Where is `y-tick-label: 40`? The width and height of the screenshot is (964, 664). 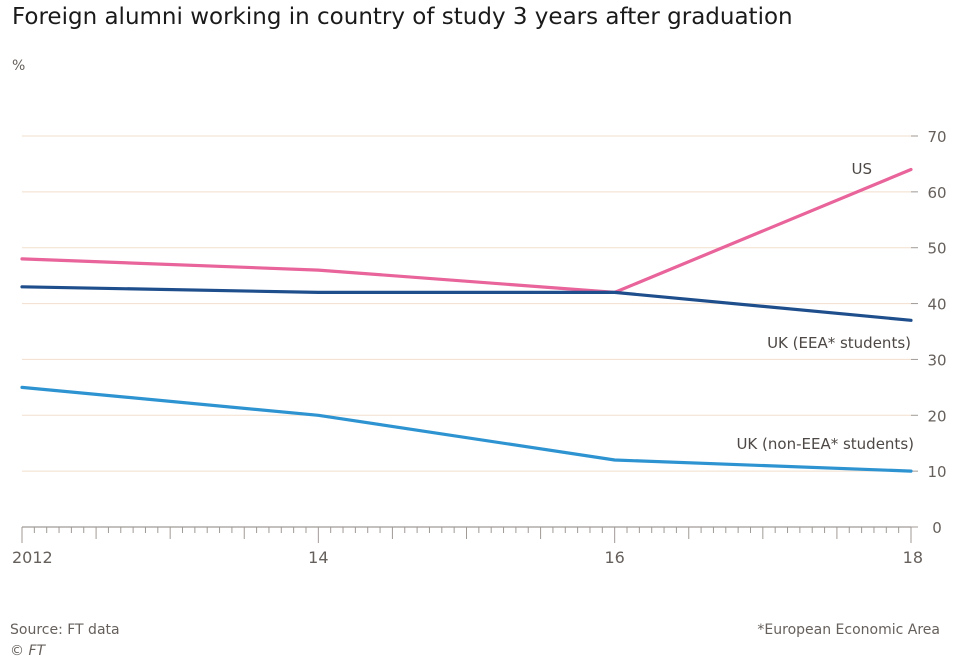
y-tick-label: 40 is located at coordinates (936, 305).